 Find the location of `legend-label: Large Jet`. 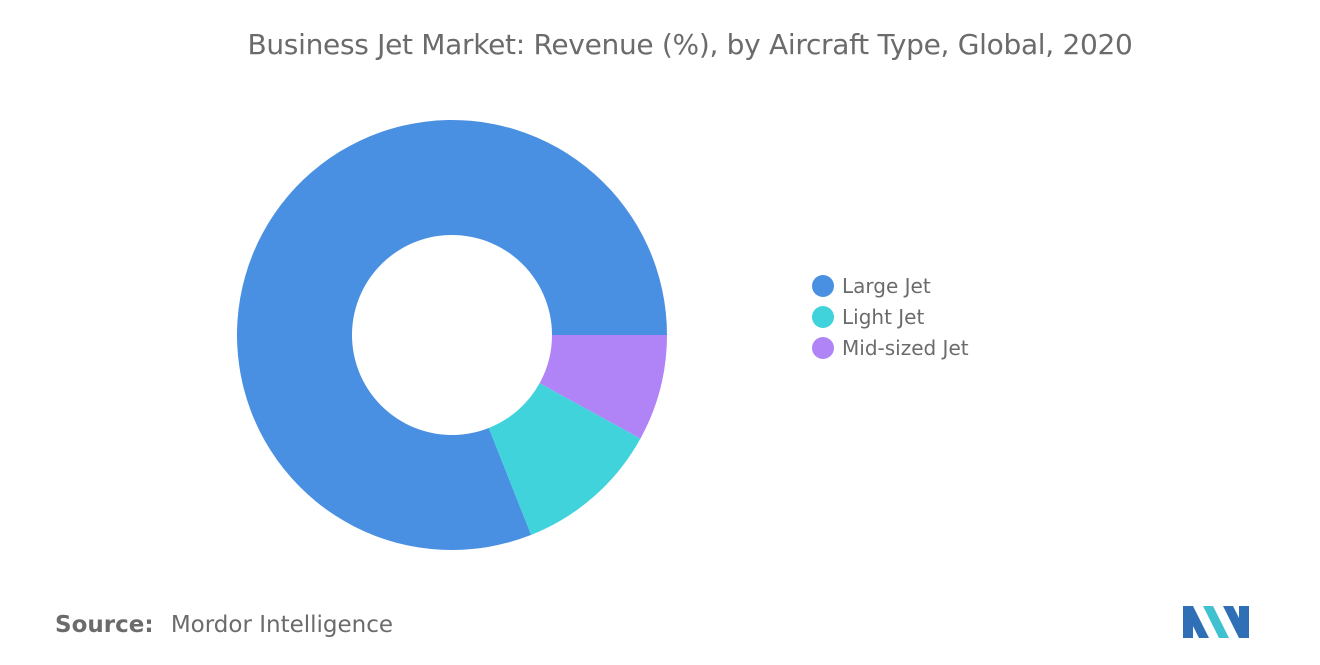

legend-label: Large Jet is located at coordinates (886, 285).